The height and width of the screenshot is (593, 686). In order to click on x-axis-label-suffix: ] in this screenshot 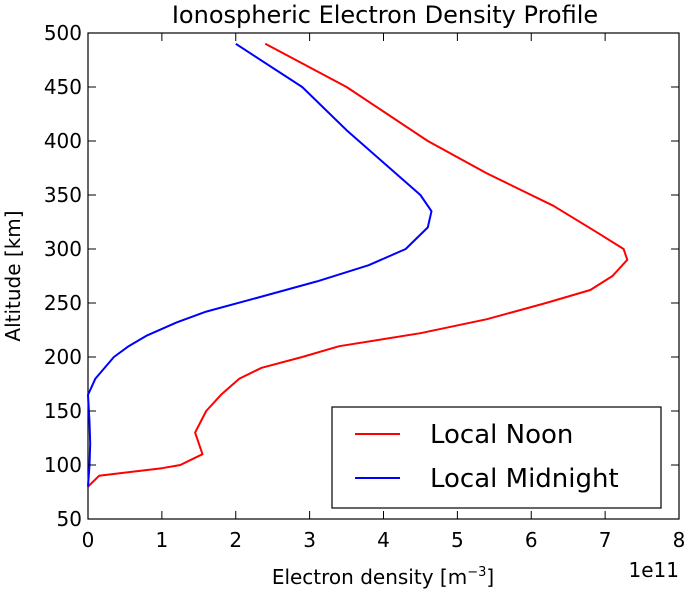, I will do `click(490, 577)`.